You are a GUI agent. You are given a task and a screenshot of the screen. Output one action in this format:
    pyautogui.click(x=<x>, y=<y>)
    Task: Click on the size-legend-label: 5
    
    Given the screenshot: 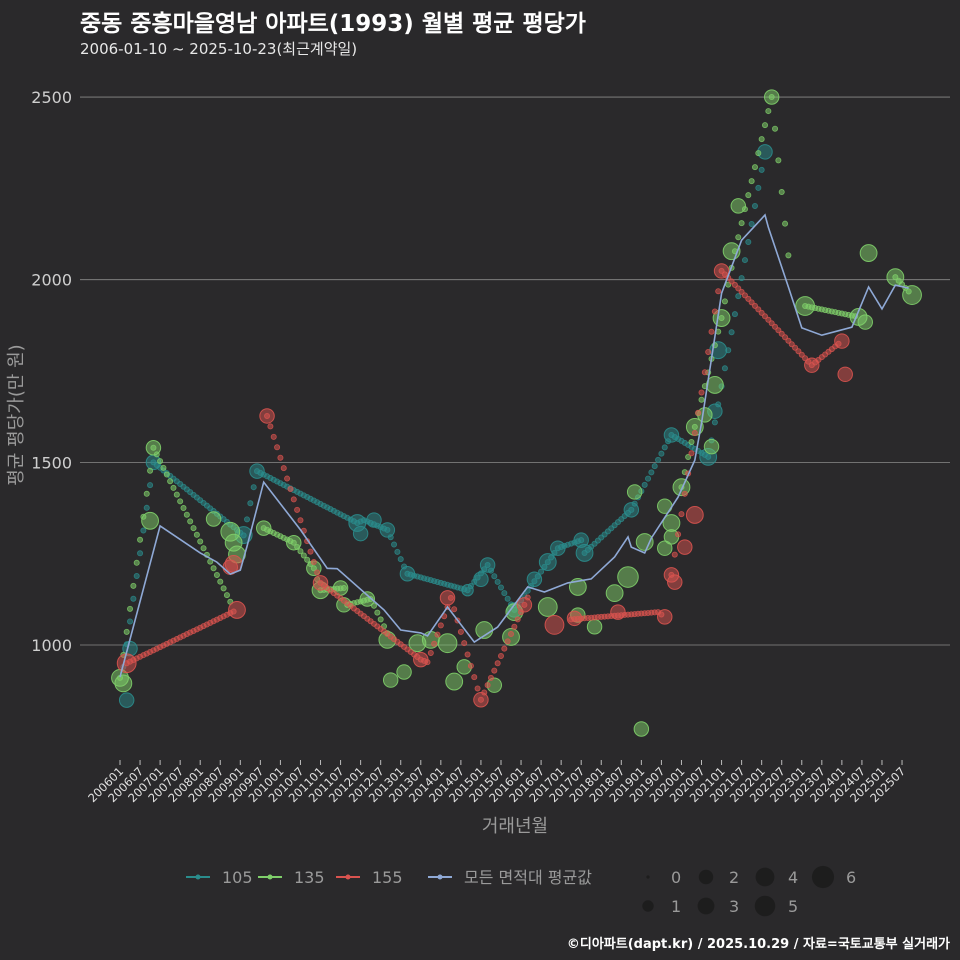 What is the action you would take?
    pyautogui.click(x=793, y=906)
    